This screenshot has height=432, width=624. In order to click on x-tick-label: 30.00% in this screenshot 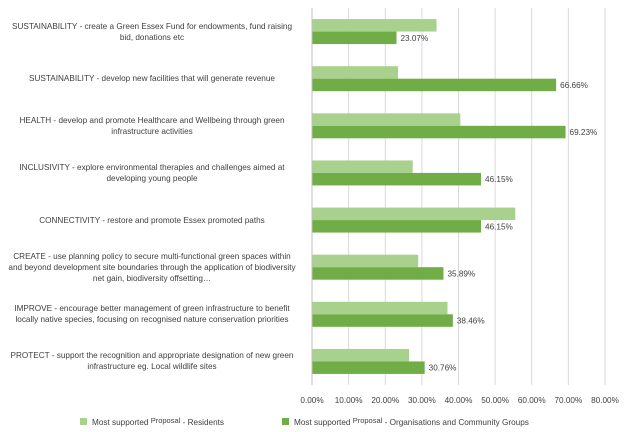, I will do `click(422, 400)`.